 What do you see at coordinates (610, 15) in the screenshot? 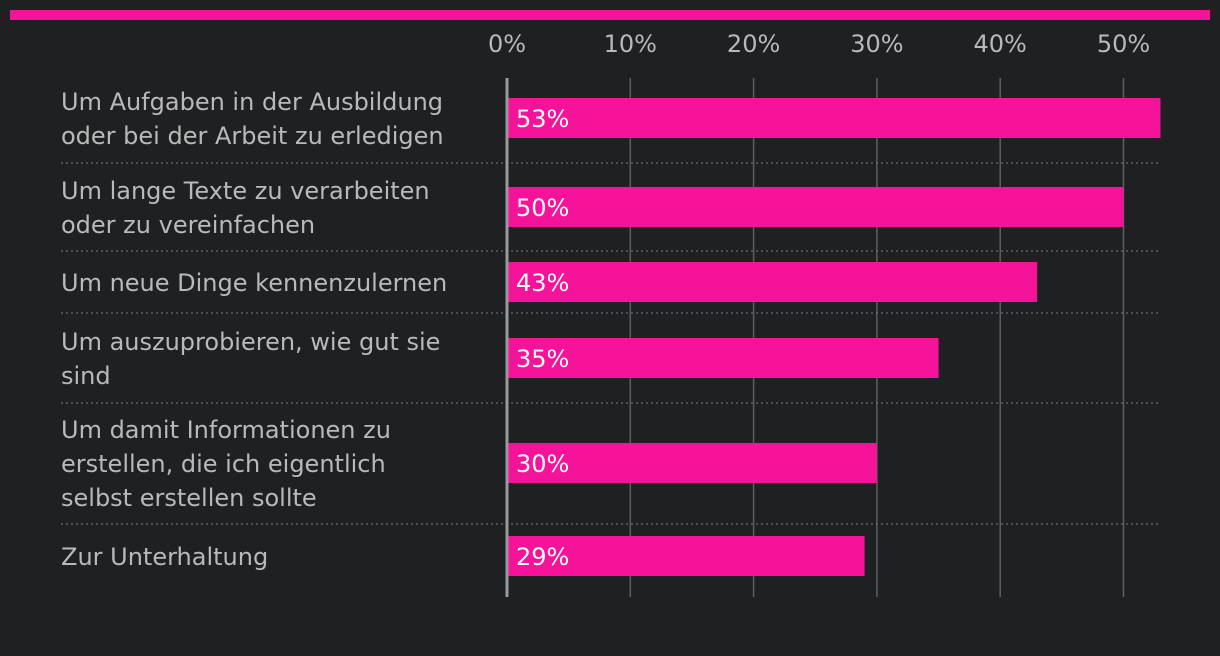
I see `top-accent-bar` at bounding box center [610, 15].